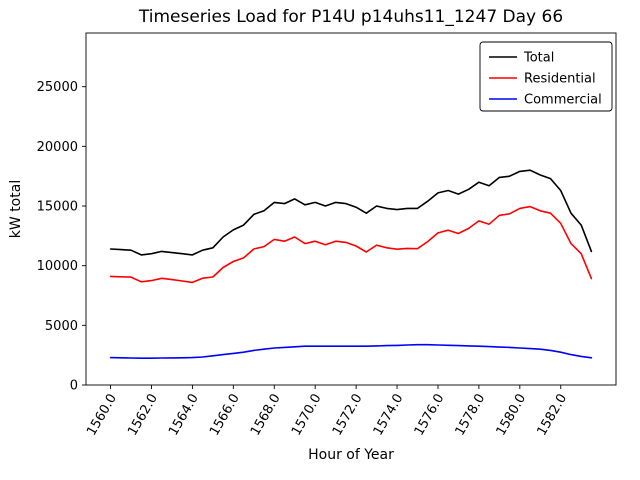 This screenshot has width=640, height=480. I want to click on legend-label-commercial: Commercial, so click(563, 100).